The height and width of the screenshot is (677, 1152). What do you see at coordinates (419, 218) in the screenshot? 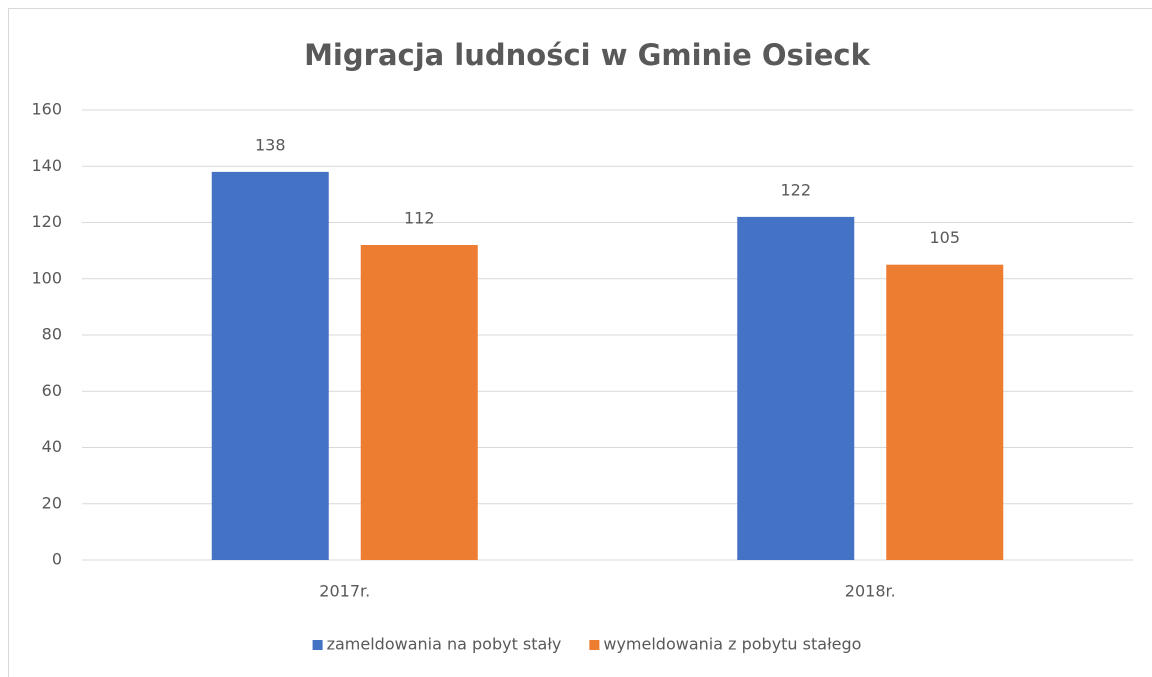
I see `data-label: 112` at bounding box center [419, 218].